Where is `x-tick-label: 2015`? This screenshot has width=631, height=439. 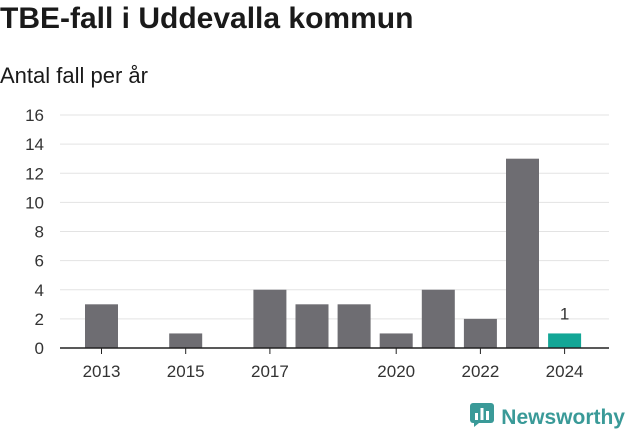
x-tick-label: 2015 is located at coordinates (186, 371).